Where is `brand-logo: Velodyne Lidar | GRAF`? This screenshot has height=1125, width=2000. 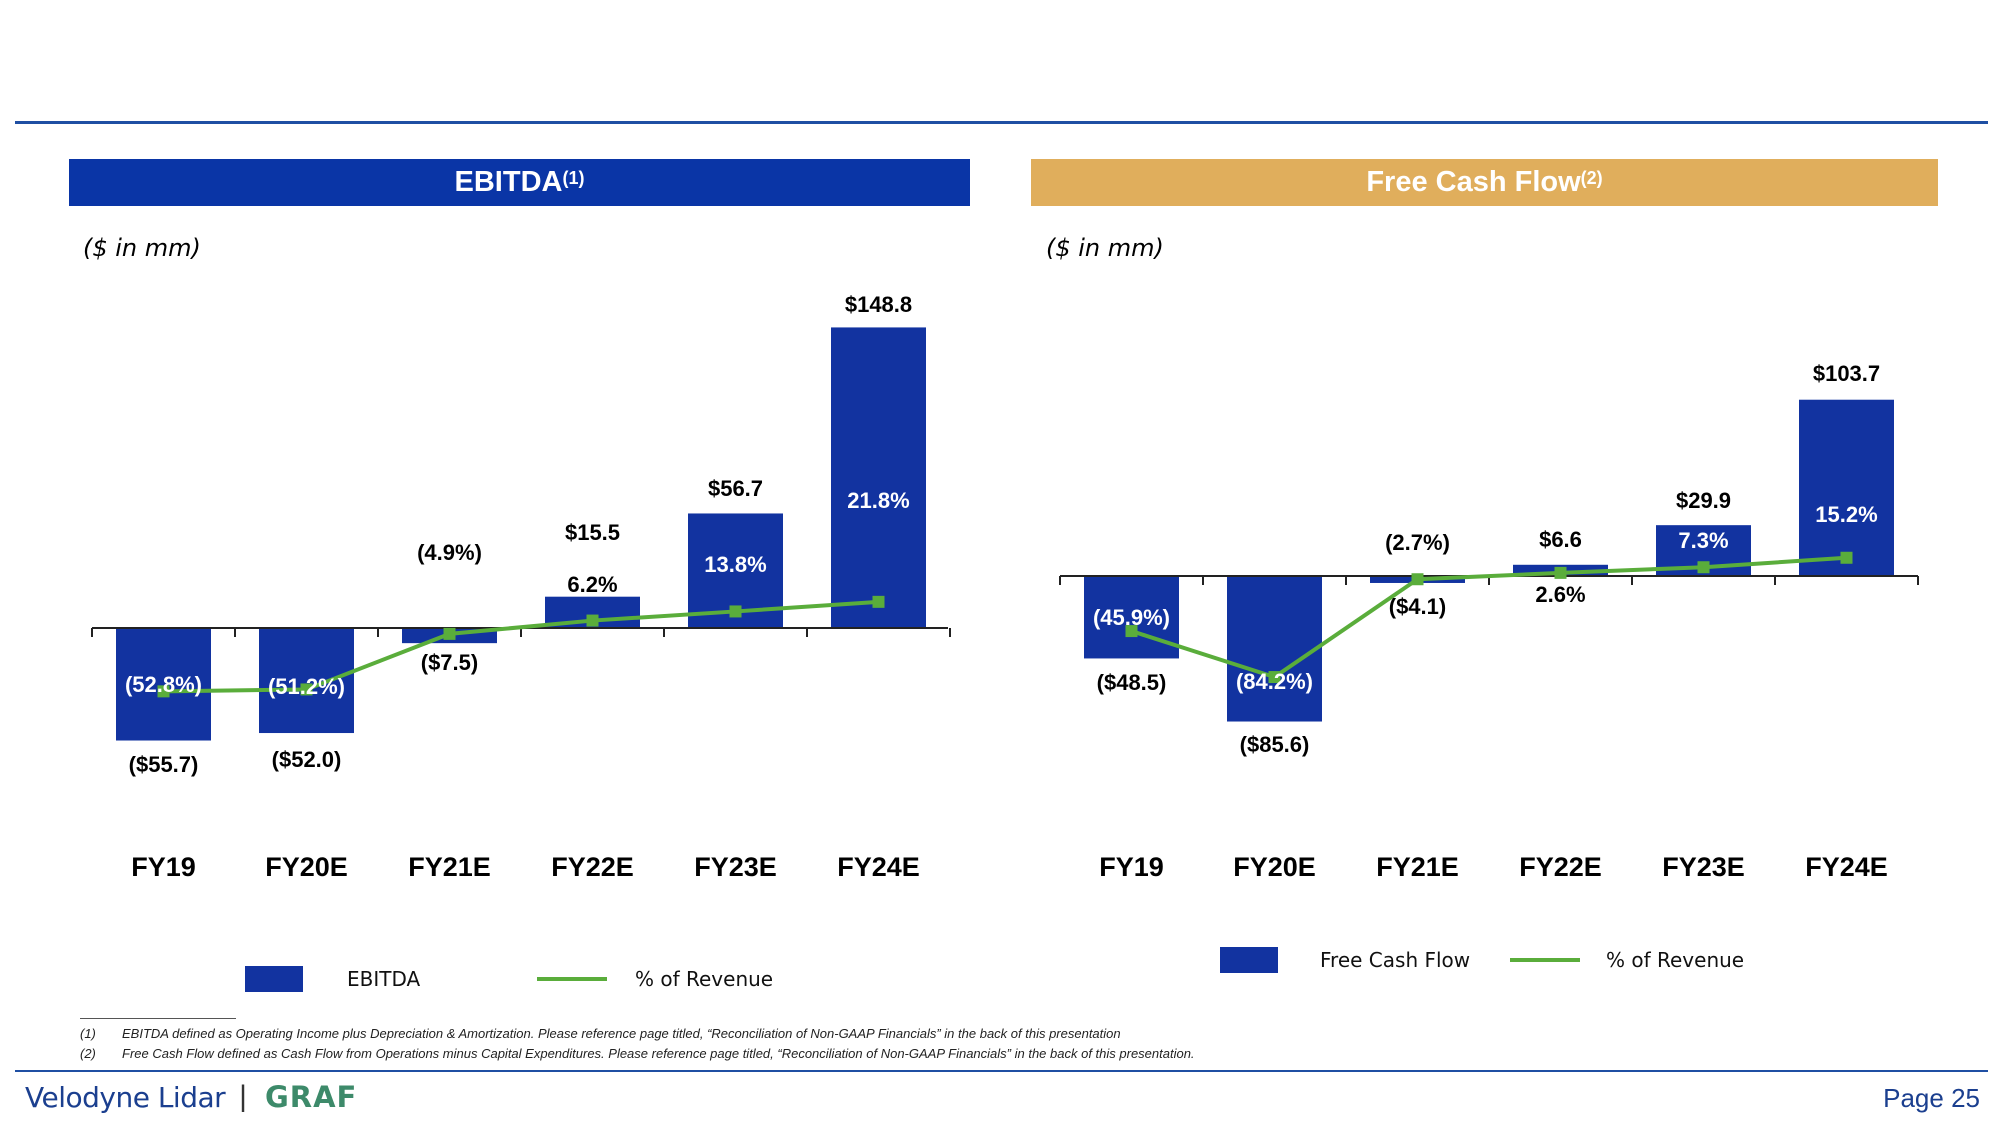 brand-logo: Velodyne Lidar | GRAF is located at coordinates (191, 1097).